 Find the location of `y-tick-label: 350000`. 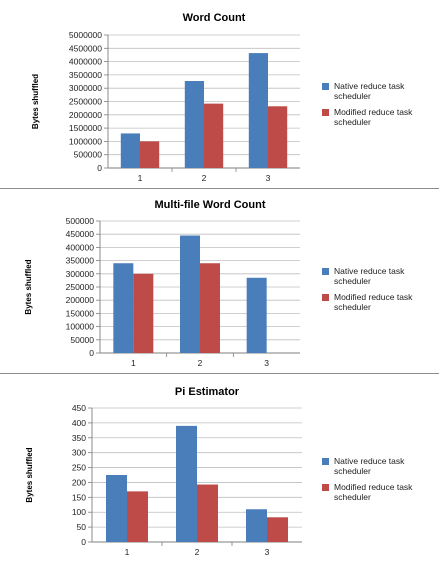

y-tick-label: 350000 is located at coordinates (80, 261).